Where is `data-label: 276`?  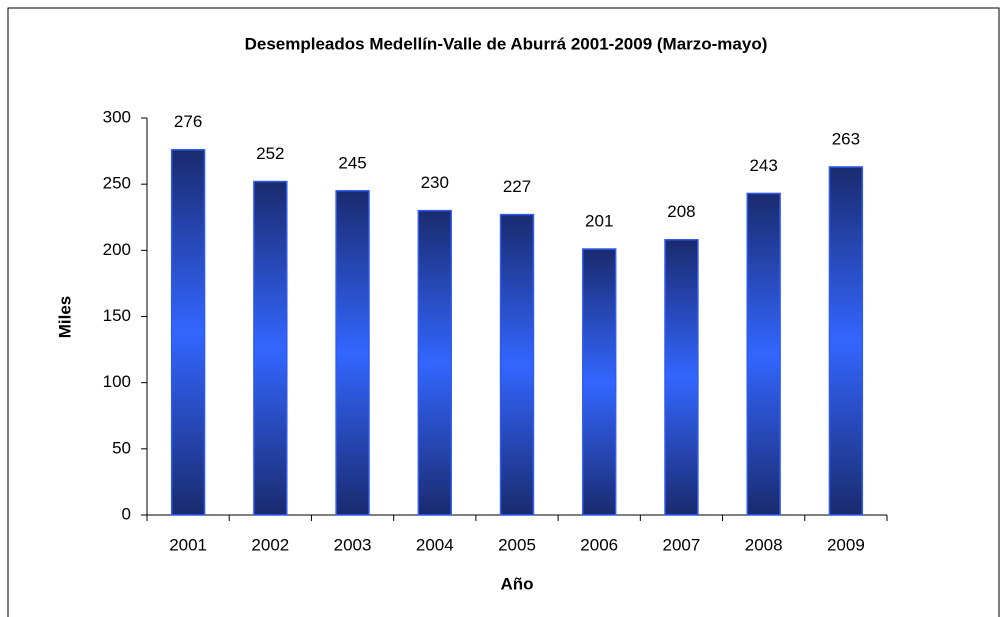 data-label: 276 is located at coordinates (188, 121).